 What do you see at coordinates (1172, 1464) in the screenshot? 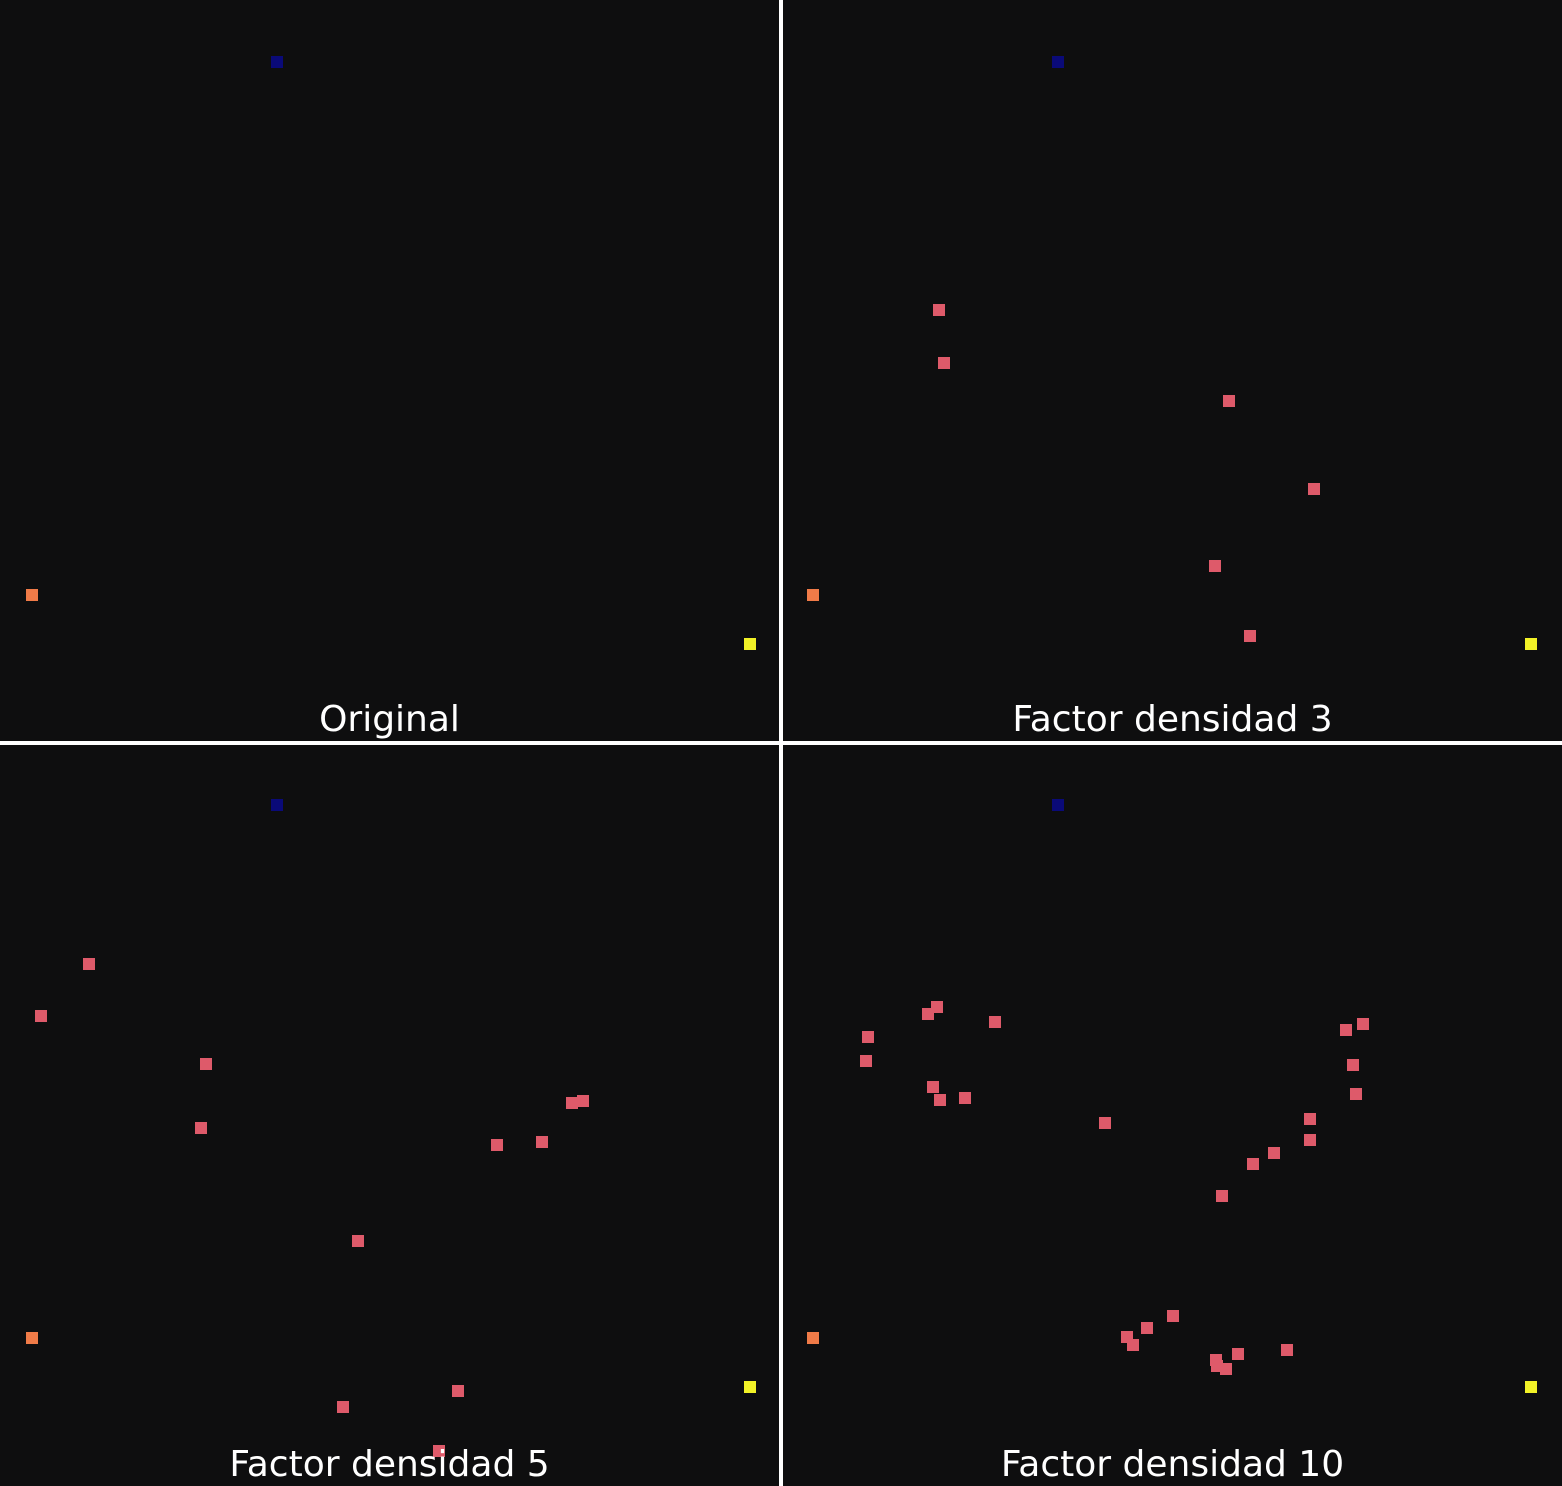
I see `panel-caption: Factor densidad 10` at bounding box center [1172, 1464].